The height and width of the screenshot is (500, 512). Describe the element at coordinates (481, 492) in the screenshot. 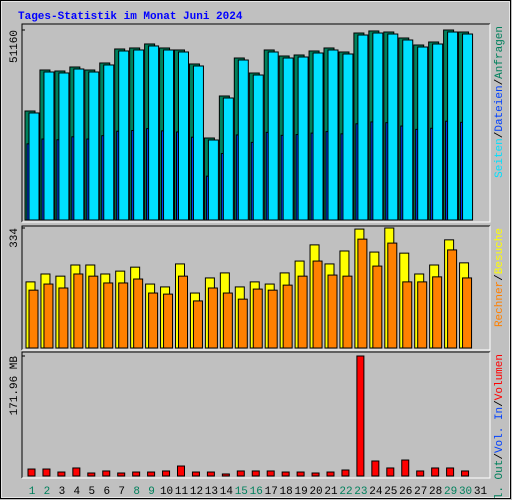

I see `x-tick-label: 31` at that location.